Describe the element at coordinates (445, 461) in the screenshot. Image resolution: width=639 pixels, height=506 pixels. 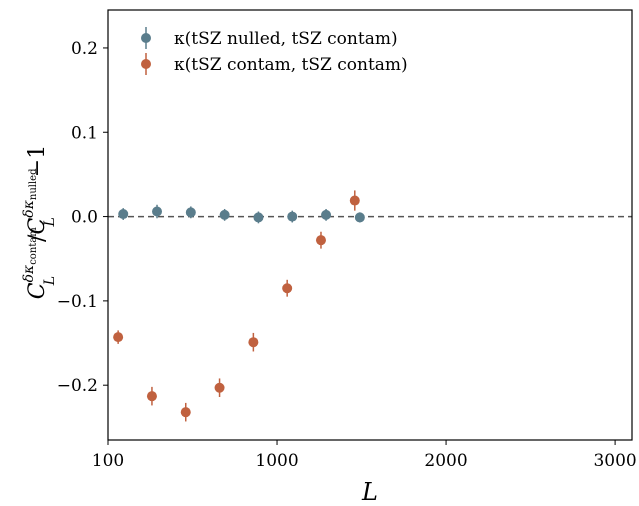
I see `x-tick-label: 2000` at that location.